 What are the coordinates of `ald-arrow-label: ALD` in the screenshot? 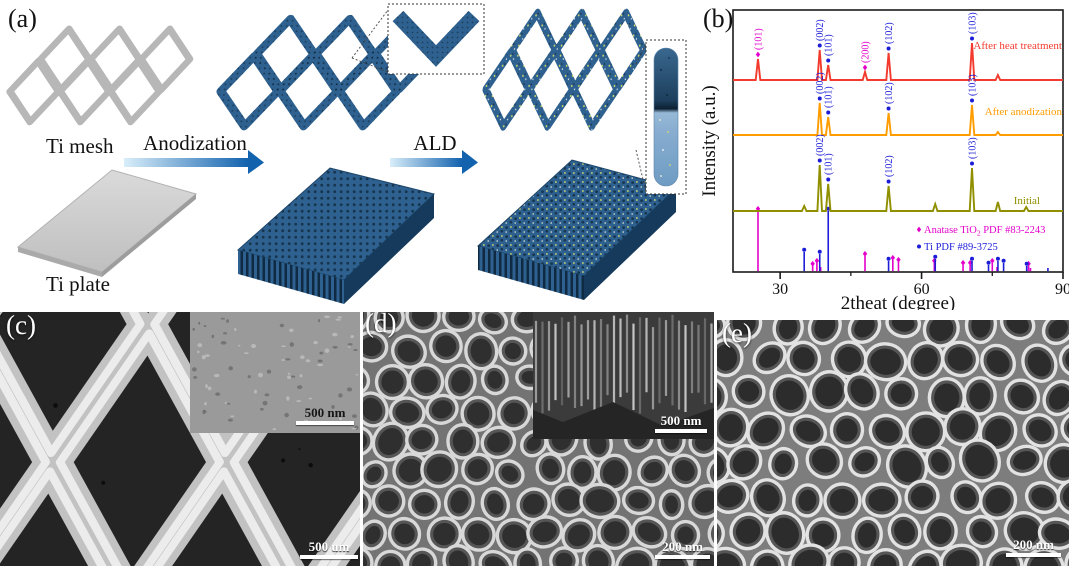 It's located at (435, 143).